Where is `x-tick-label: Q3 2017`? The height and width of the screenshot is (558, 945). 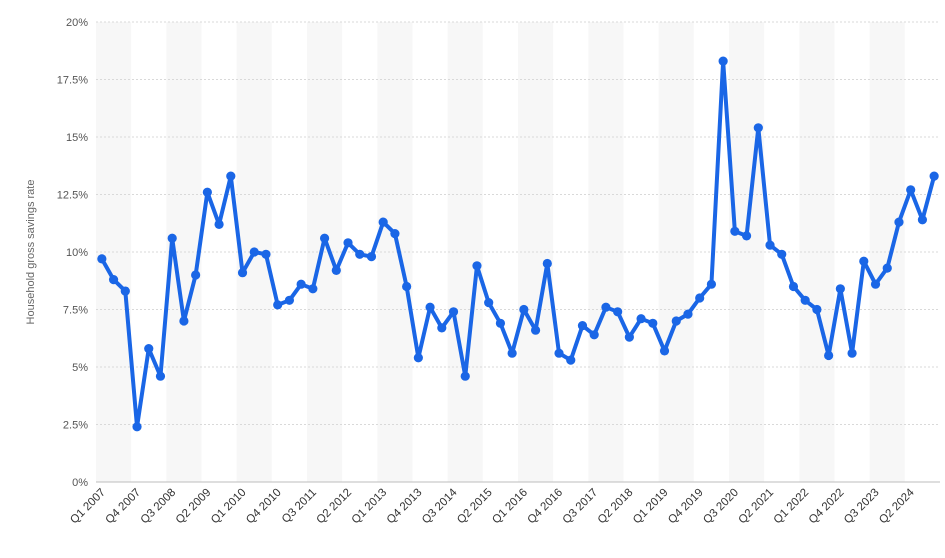
x-tick-label: Q3 2017 is located at coordinates (581, 507).